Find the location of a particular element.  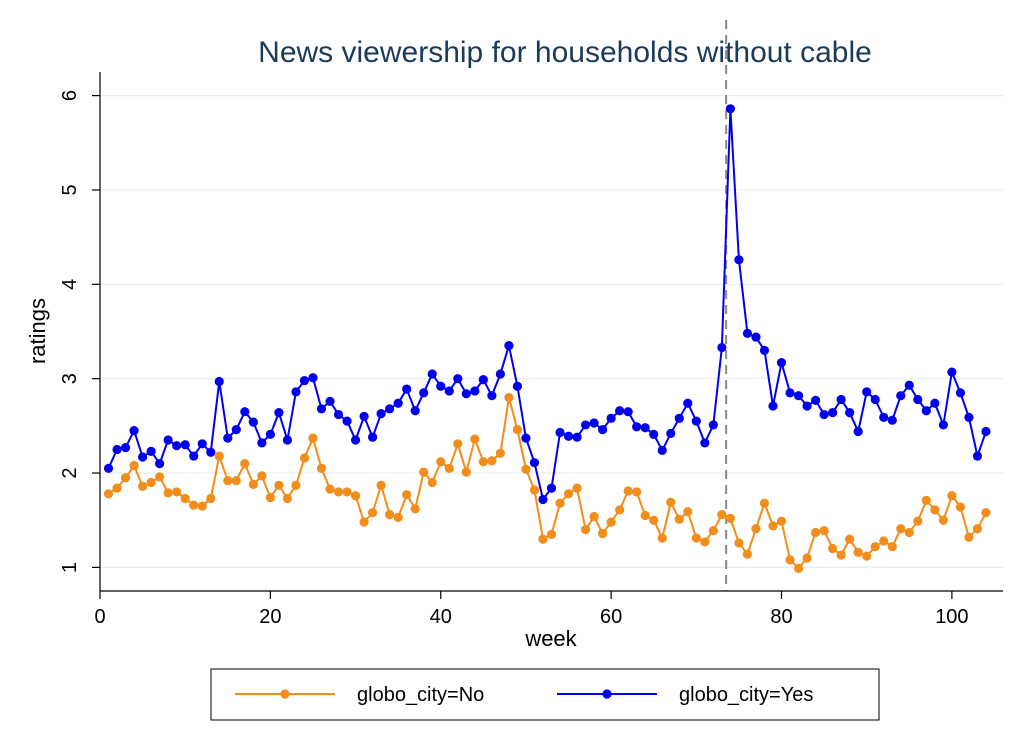

legend-items: globo_city=No globo_city=Yes is located at coordinates (524, 695).